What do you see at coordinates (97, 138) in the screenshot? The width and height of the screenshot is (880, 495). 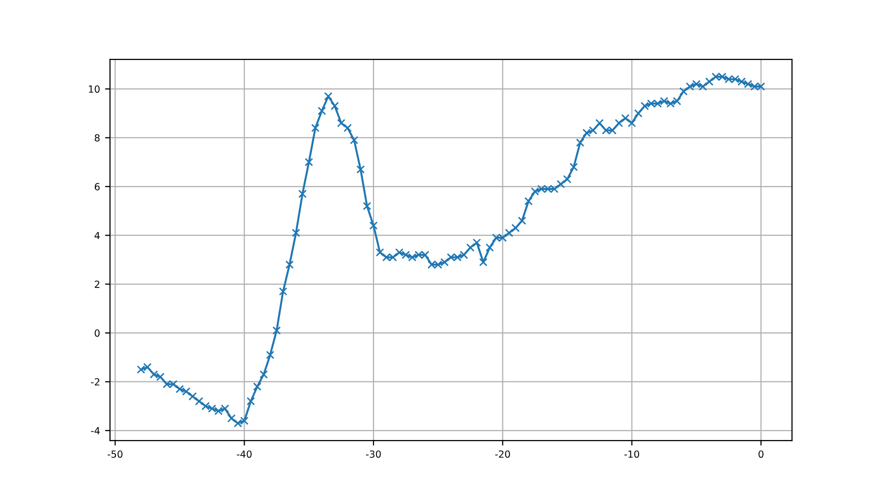 I see `y-tick-label: 8` at bounding box center [97, 138].